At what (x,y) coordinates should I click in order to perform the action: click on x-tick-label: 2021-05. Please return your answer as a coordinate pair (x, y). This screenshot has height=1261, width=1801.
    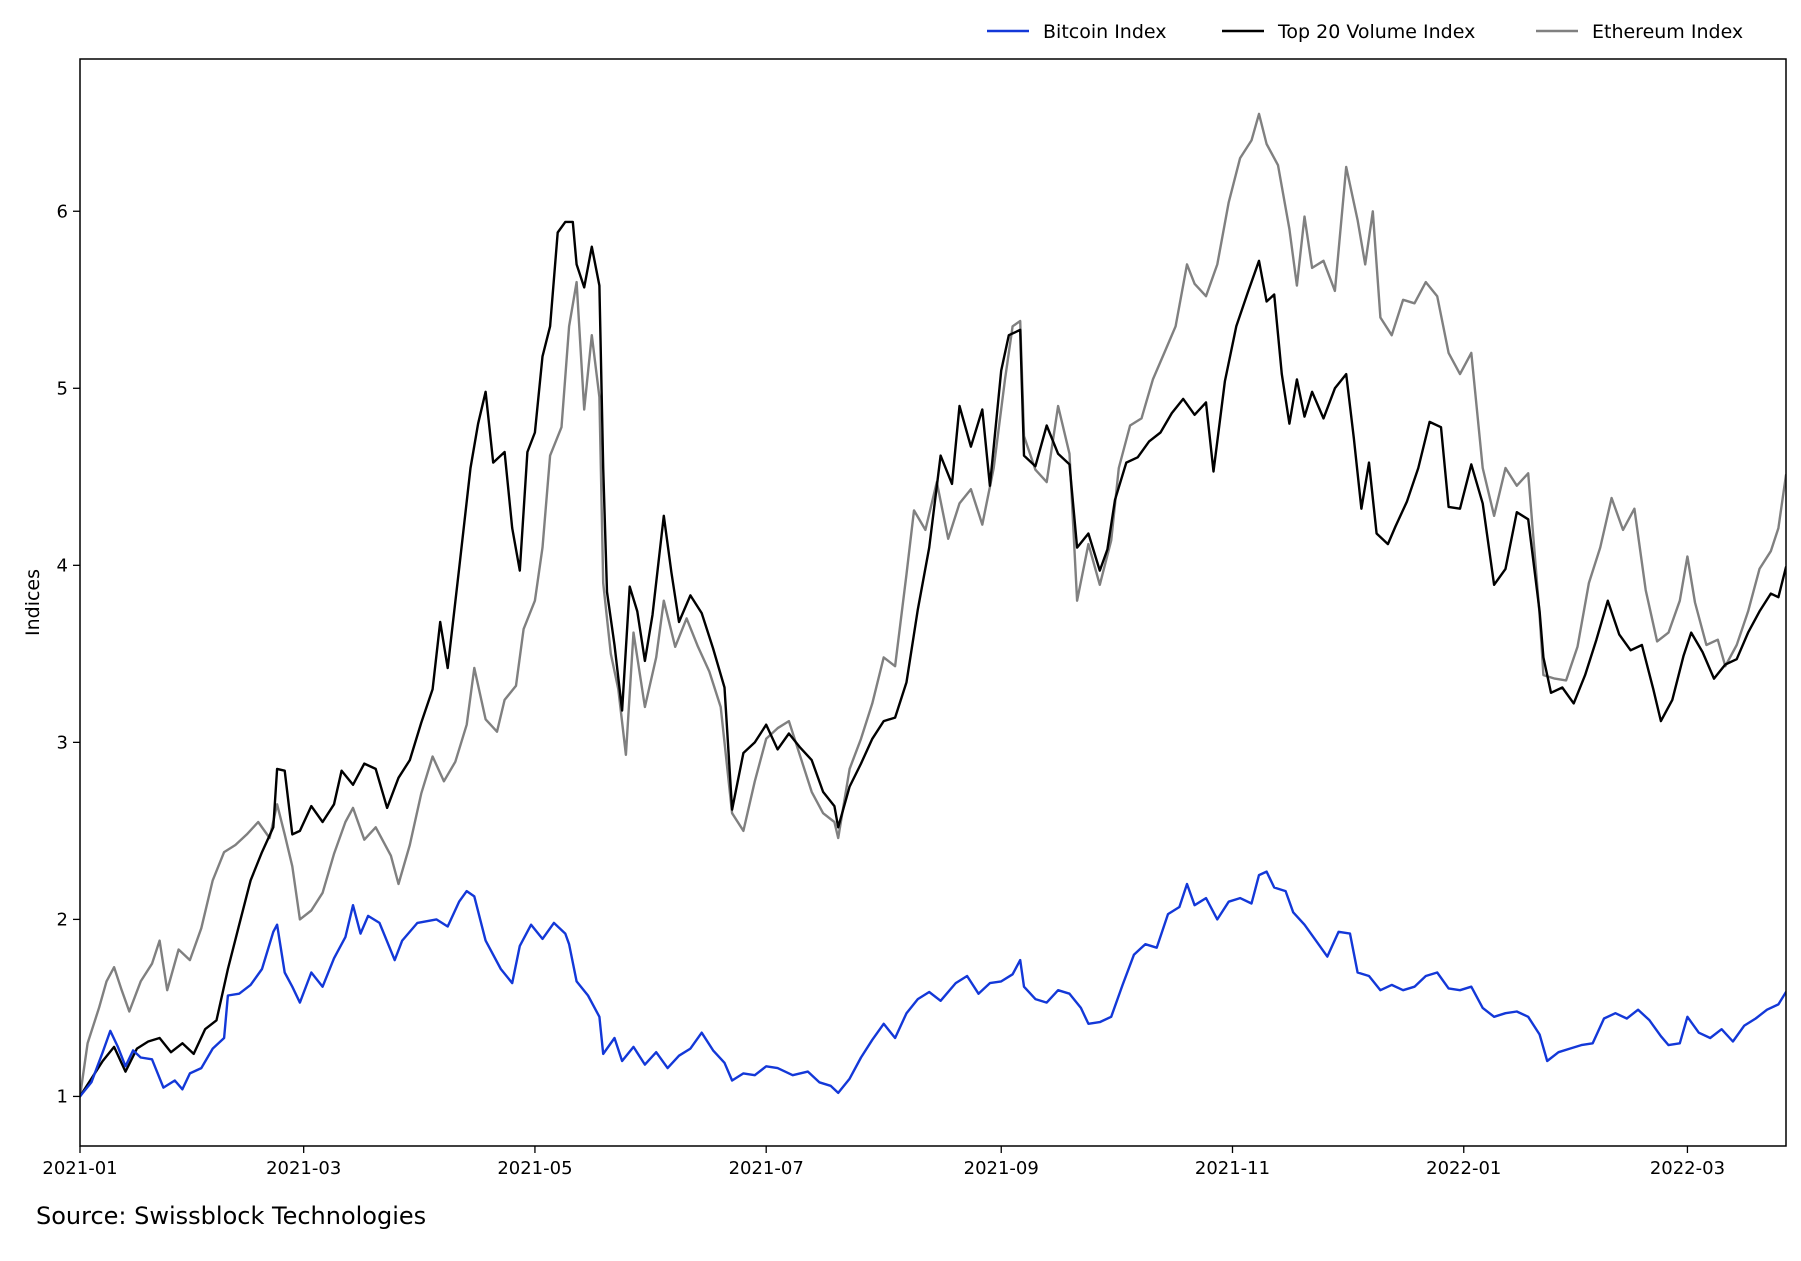
    Looking at the image, I should click on (534, 1168).